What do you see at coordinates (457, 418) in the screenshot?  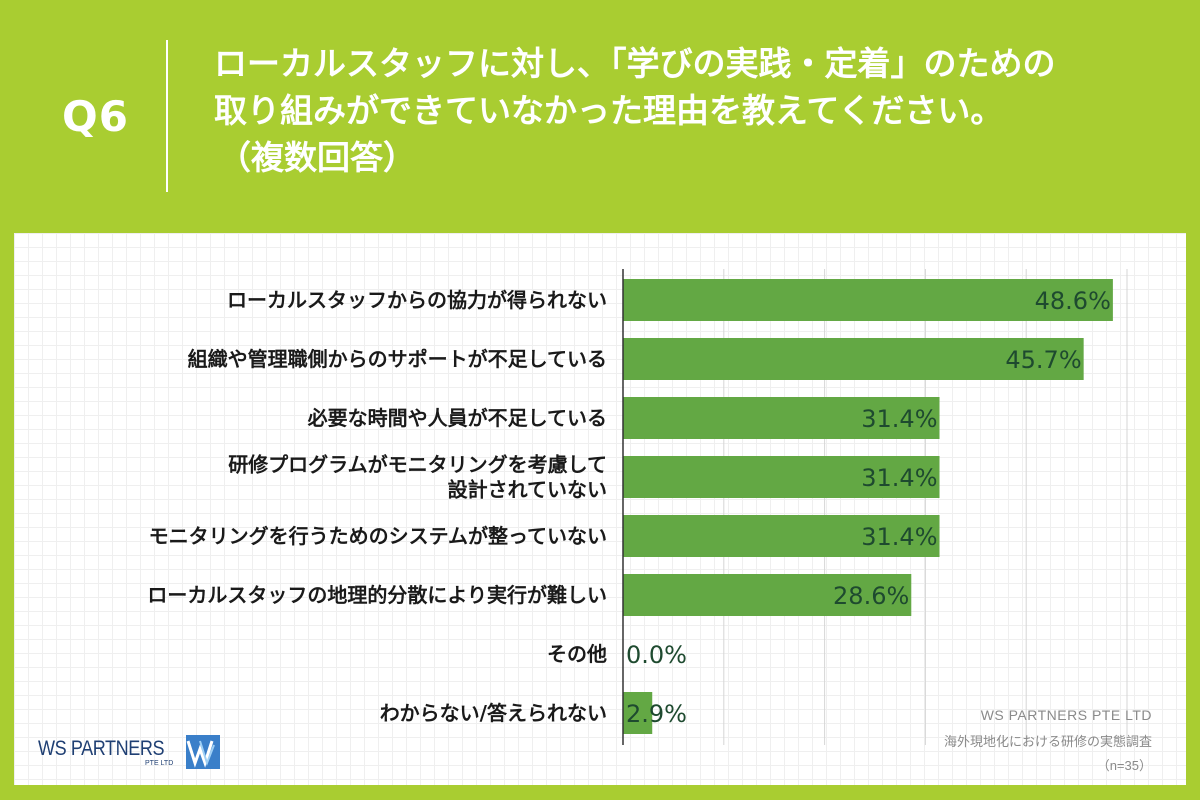 I see `category-label: 必要な時間や人員が不足している` at bounding box center [457, 418].